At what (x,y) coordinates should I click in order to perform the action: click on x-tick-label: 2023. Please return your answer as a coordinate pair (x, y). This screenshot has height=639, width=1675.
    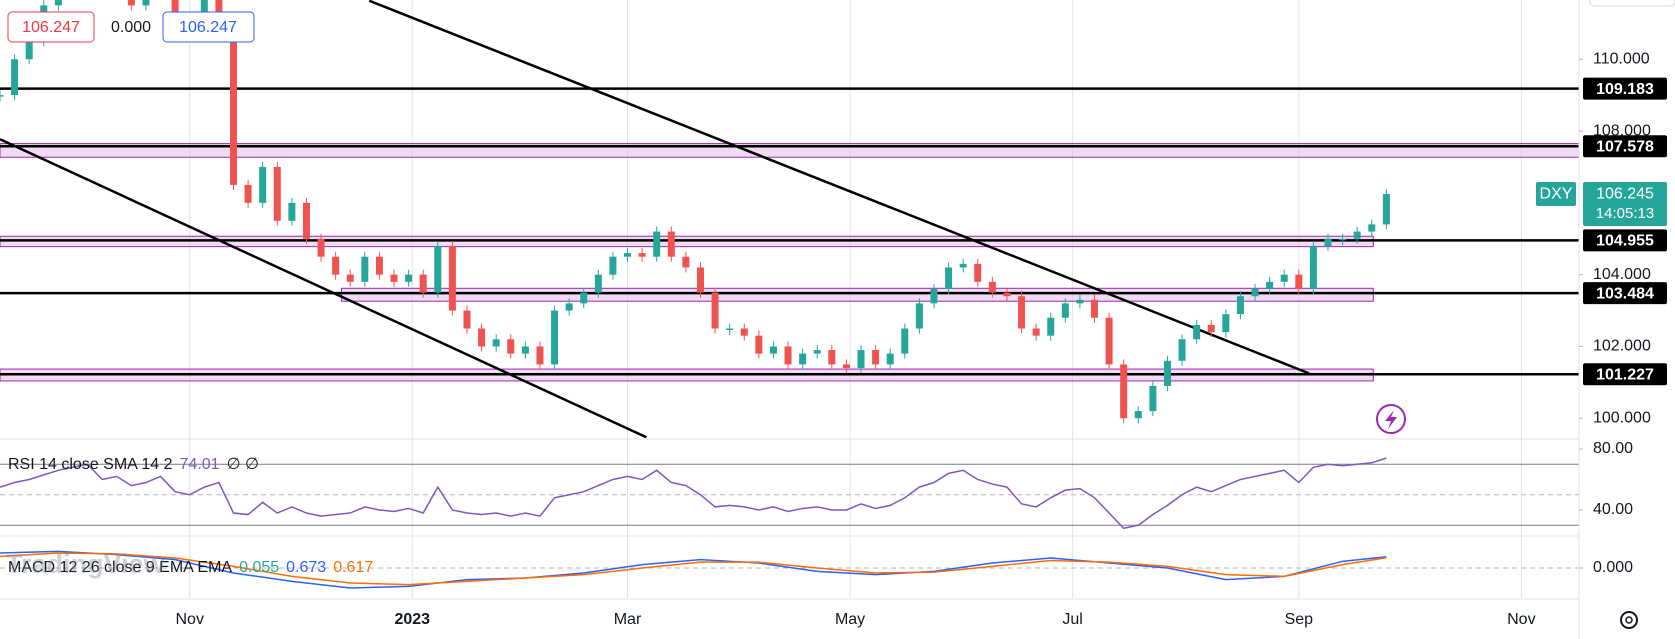
    Looking at the image, I should click on (412, 619).